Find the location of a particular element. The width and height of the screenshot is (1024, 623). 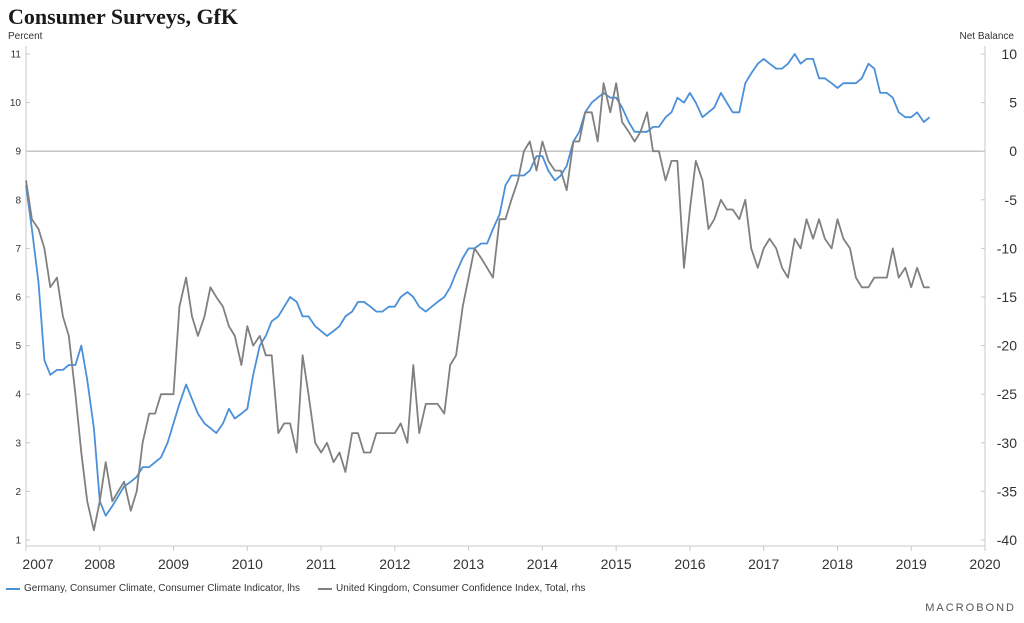

x-tick-label: 2008 is located at coordinates (99, 564).